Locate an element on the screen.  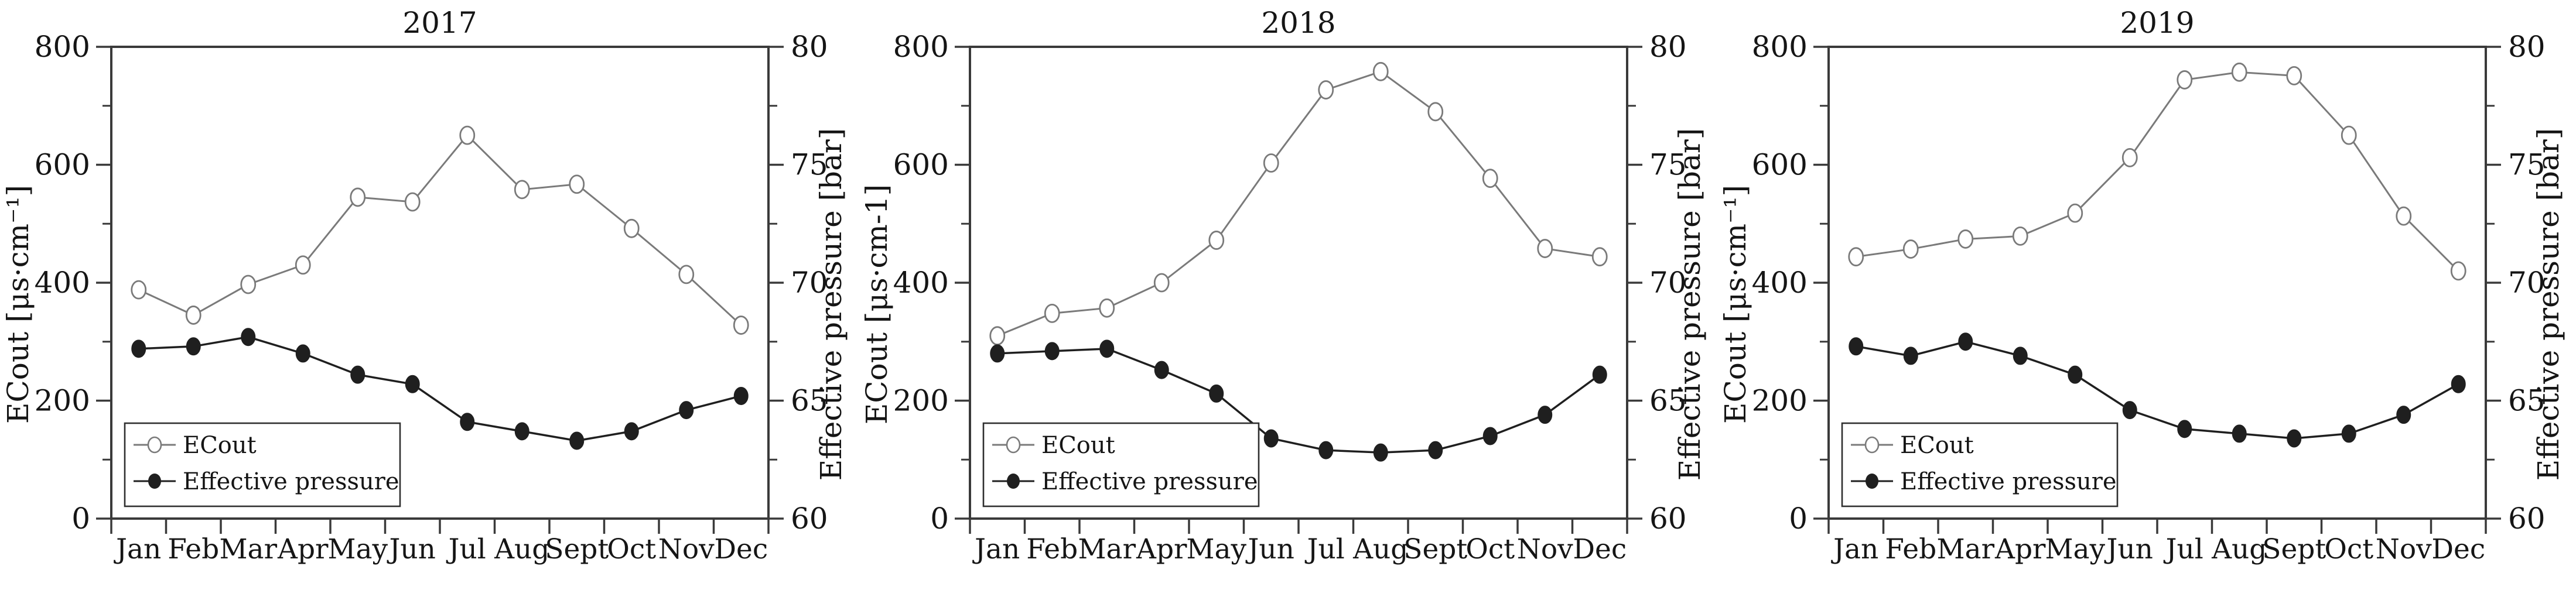
legend-label-ecout: ECout is located at coordinates (1078, 445).